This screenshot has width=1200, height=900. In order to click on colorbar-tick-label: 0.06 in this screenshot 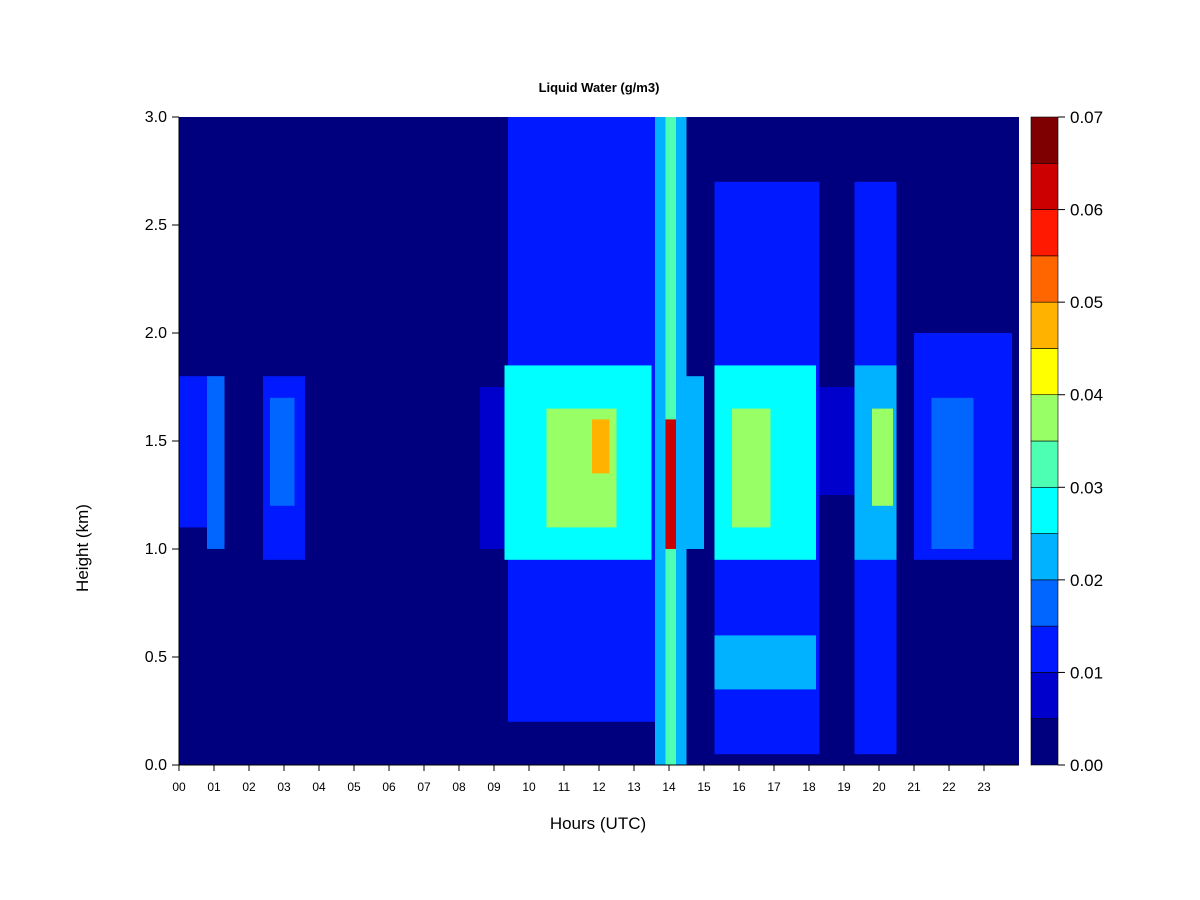, I will do `click(1086, 210)`.